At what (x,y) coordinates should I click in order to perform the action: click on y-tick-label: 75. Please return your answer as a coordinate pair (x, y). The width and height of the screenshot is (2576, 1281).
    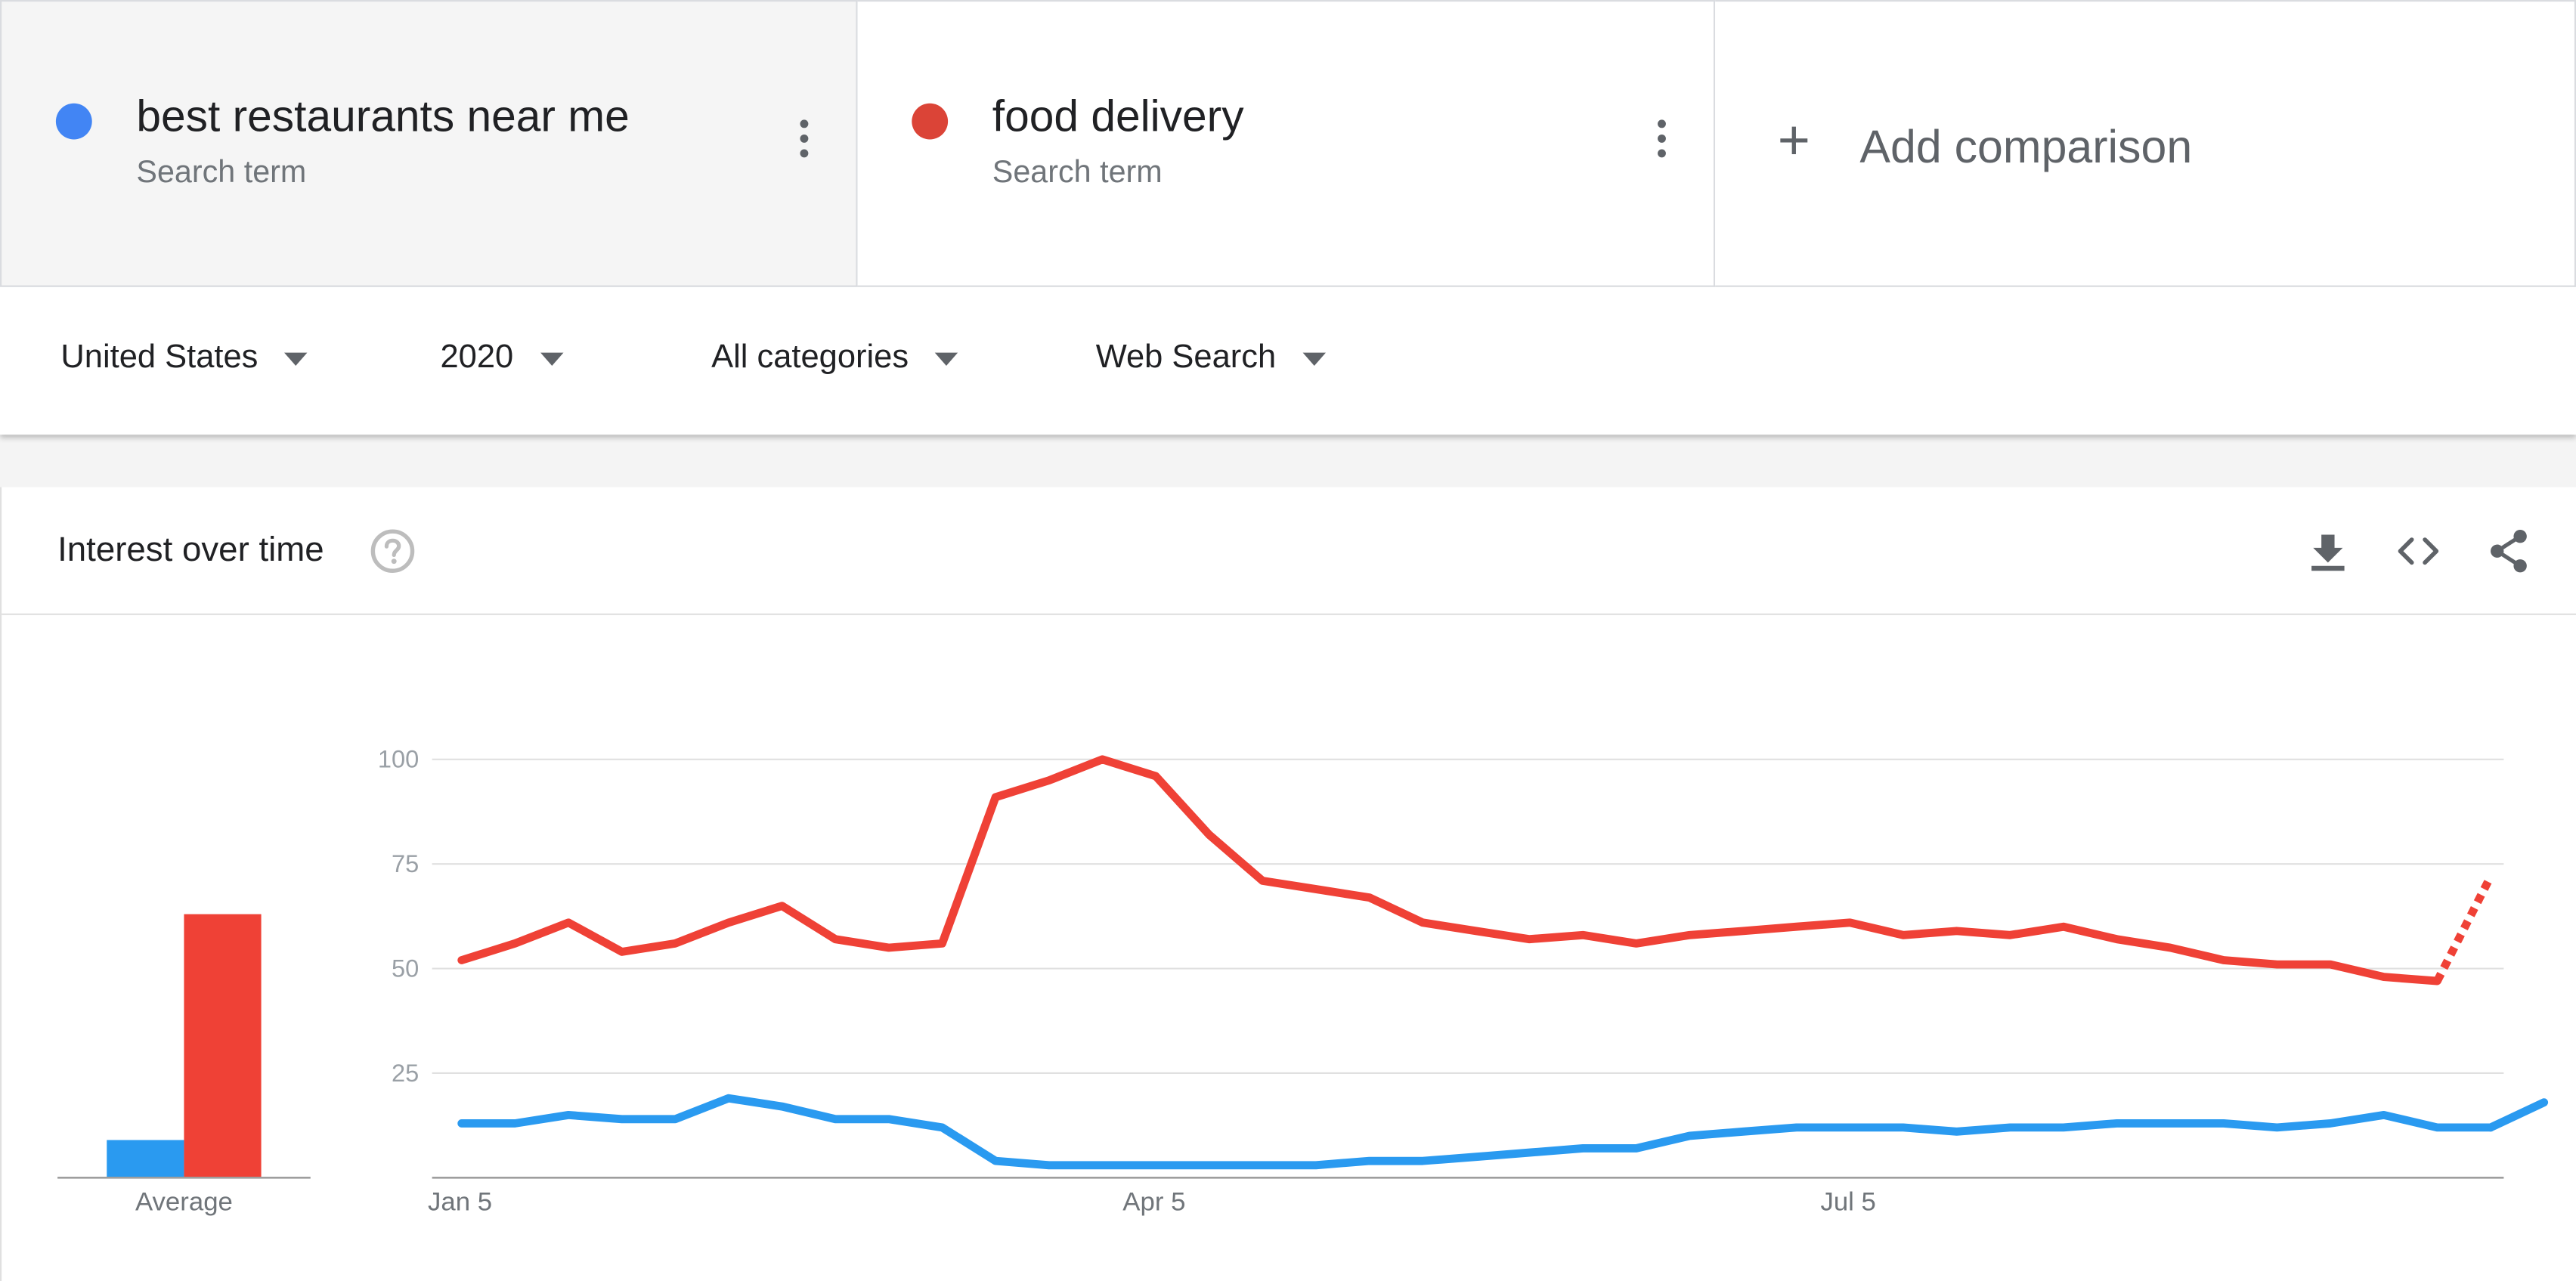
    Looking at the image, I should click on (405, 863).